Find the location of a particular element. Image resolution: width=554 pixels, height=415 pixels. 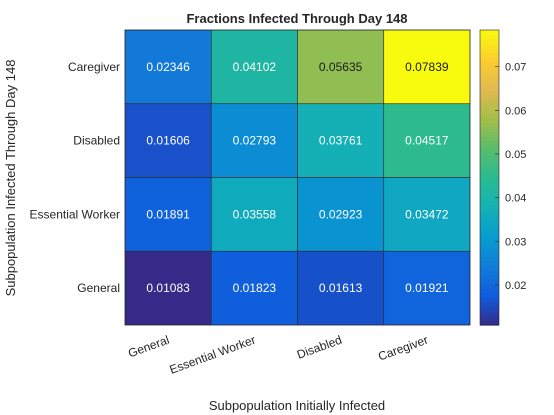

x-tick-label: General is located at coordinates (148, 347).